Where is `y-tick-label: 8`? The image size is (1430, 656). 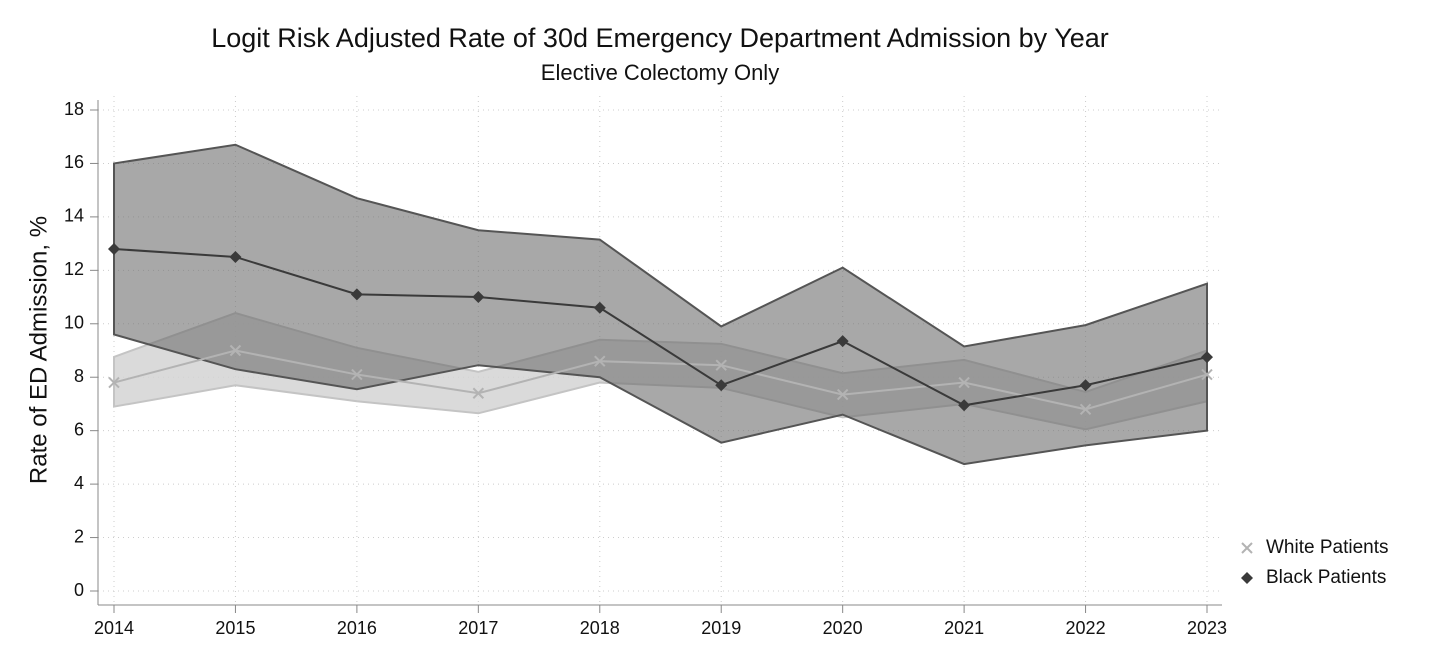
y-tick-label: 8 is located at coordinates (79, 376).